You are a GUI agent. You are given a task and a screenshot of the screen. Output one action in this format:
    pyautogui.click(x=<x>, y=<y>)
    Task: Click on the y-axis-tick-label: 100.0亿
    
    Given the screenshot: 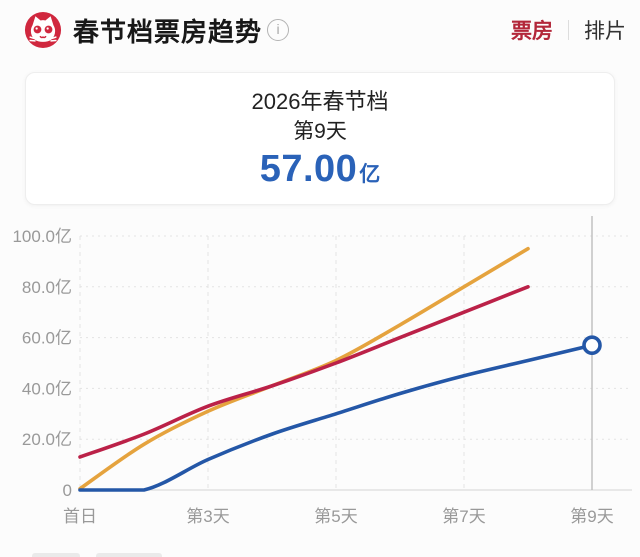 What is the action you would take?
    pyautogui.click(x=42, y=236)
    